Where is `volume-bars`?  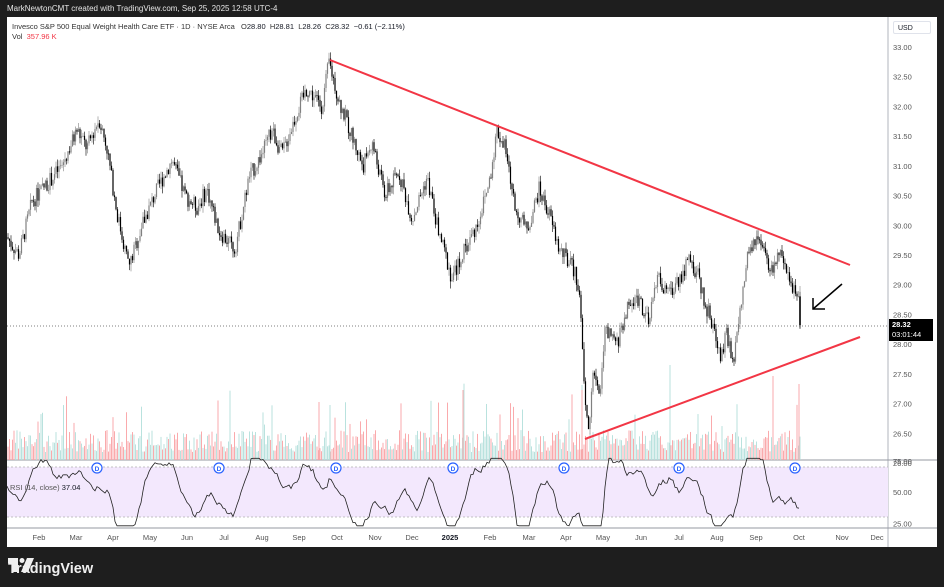 volume-bars is located at coordinates (404, 412).